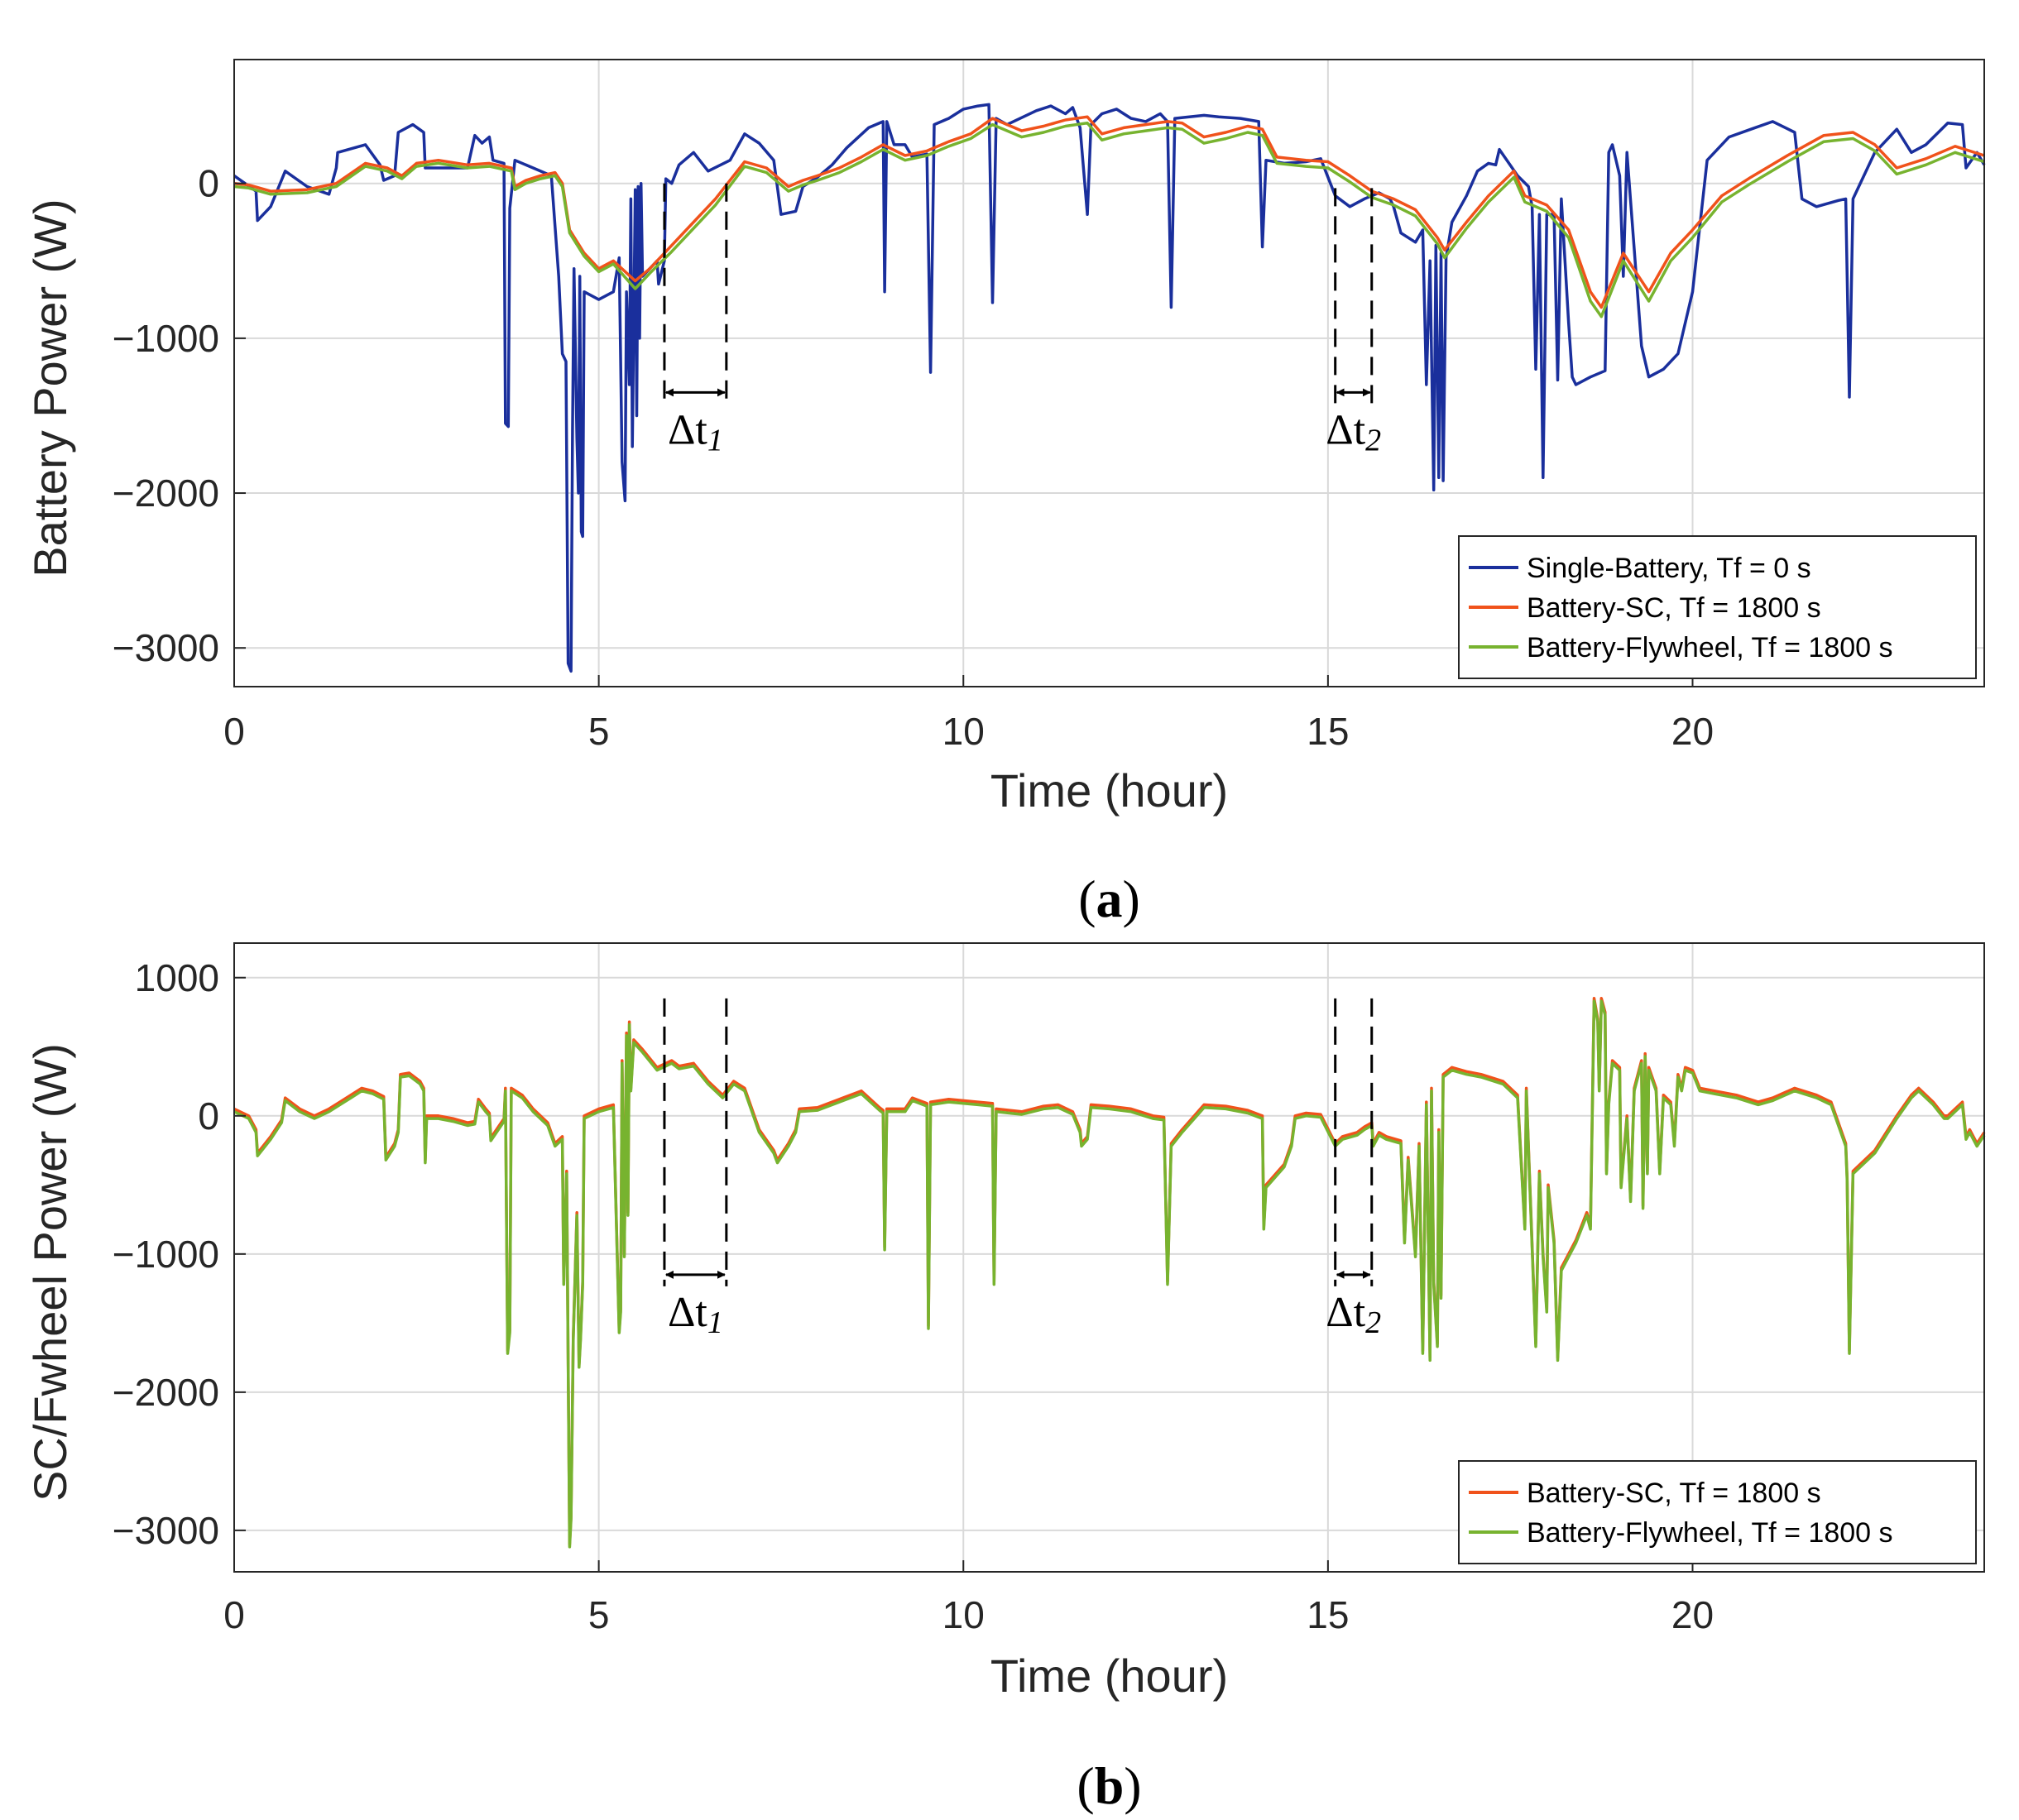  I want to click on series-line-battery-flywheel, so click(1109, 219).